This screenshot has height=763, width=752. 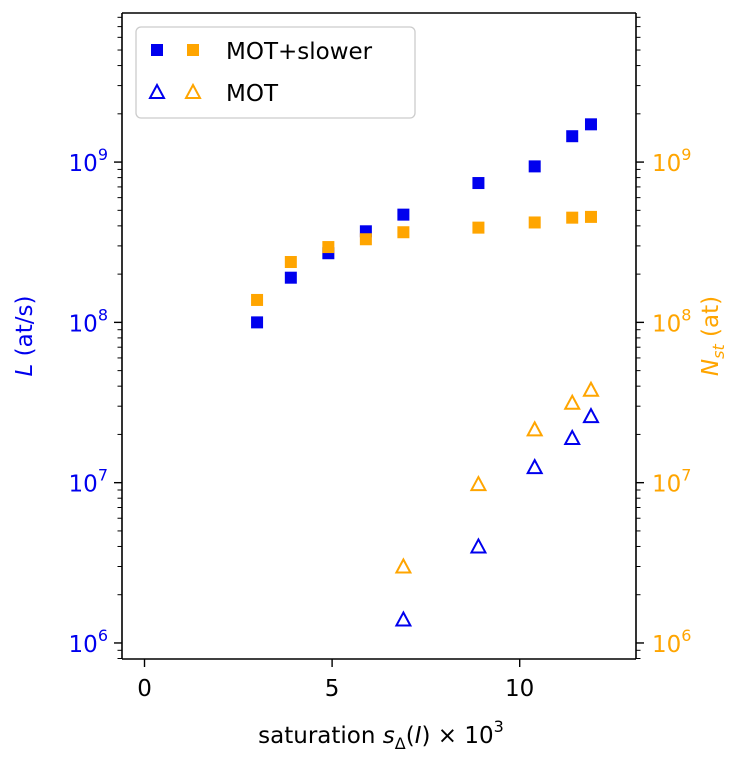 What do you see at coordinates (252, 94) in the screenshot?
I see `legend-label-mot: MOT` at bounding box center [252, 94].